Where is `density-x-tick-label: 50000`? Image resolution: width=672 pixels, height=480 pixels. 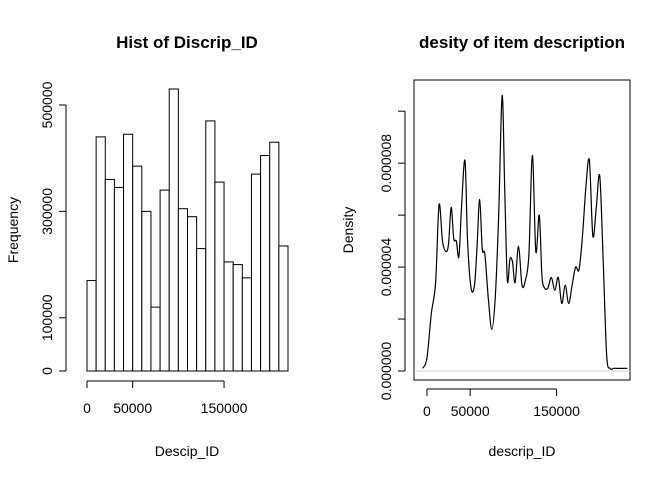
density-x-tick-label: 50000 is located at coordinates (470, 411).